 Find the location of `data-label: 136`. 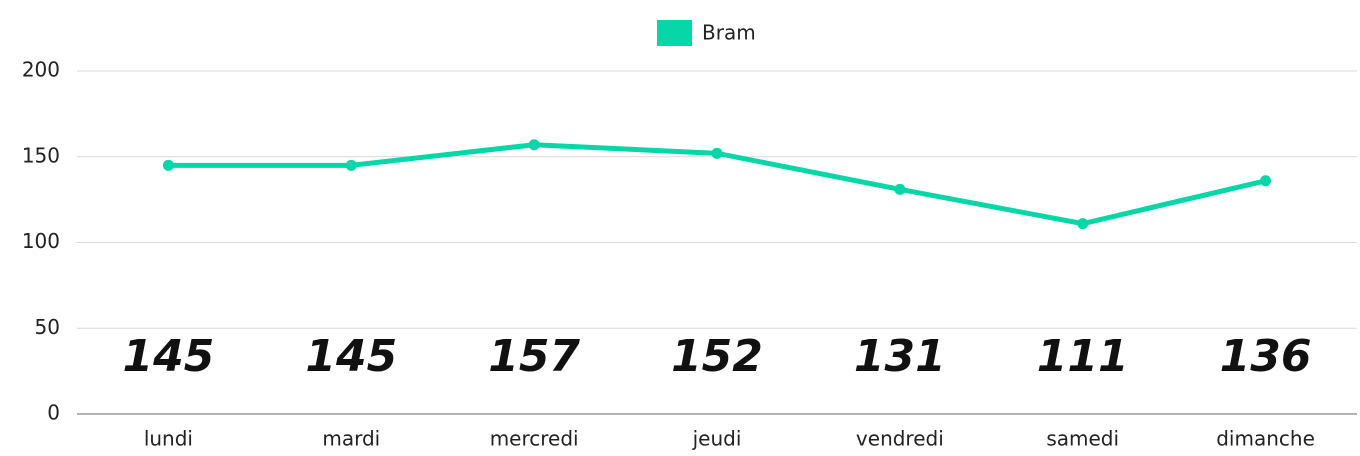

data-label: 136 is located at coordinates (1266, 356).